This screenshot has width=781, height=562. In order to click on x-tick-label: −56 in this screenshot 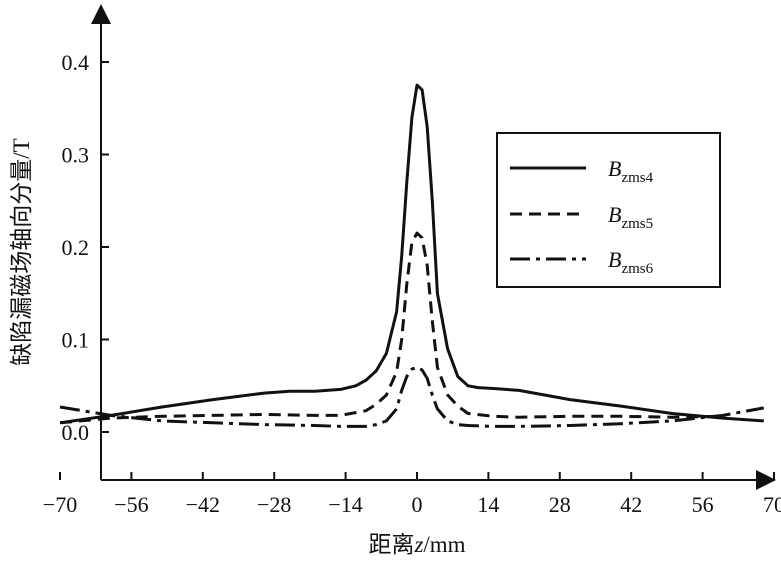, I will do `click(131, 504)`.